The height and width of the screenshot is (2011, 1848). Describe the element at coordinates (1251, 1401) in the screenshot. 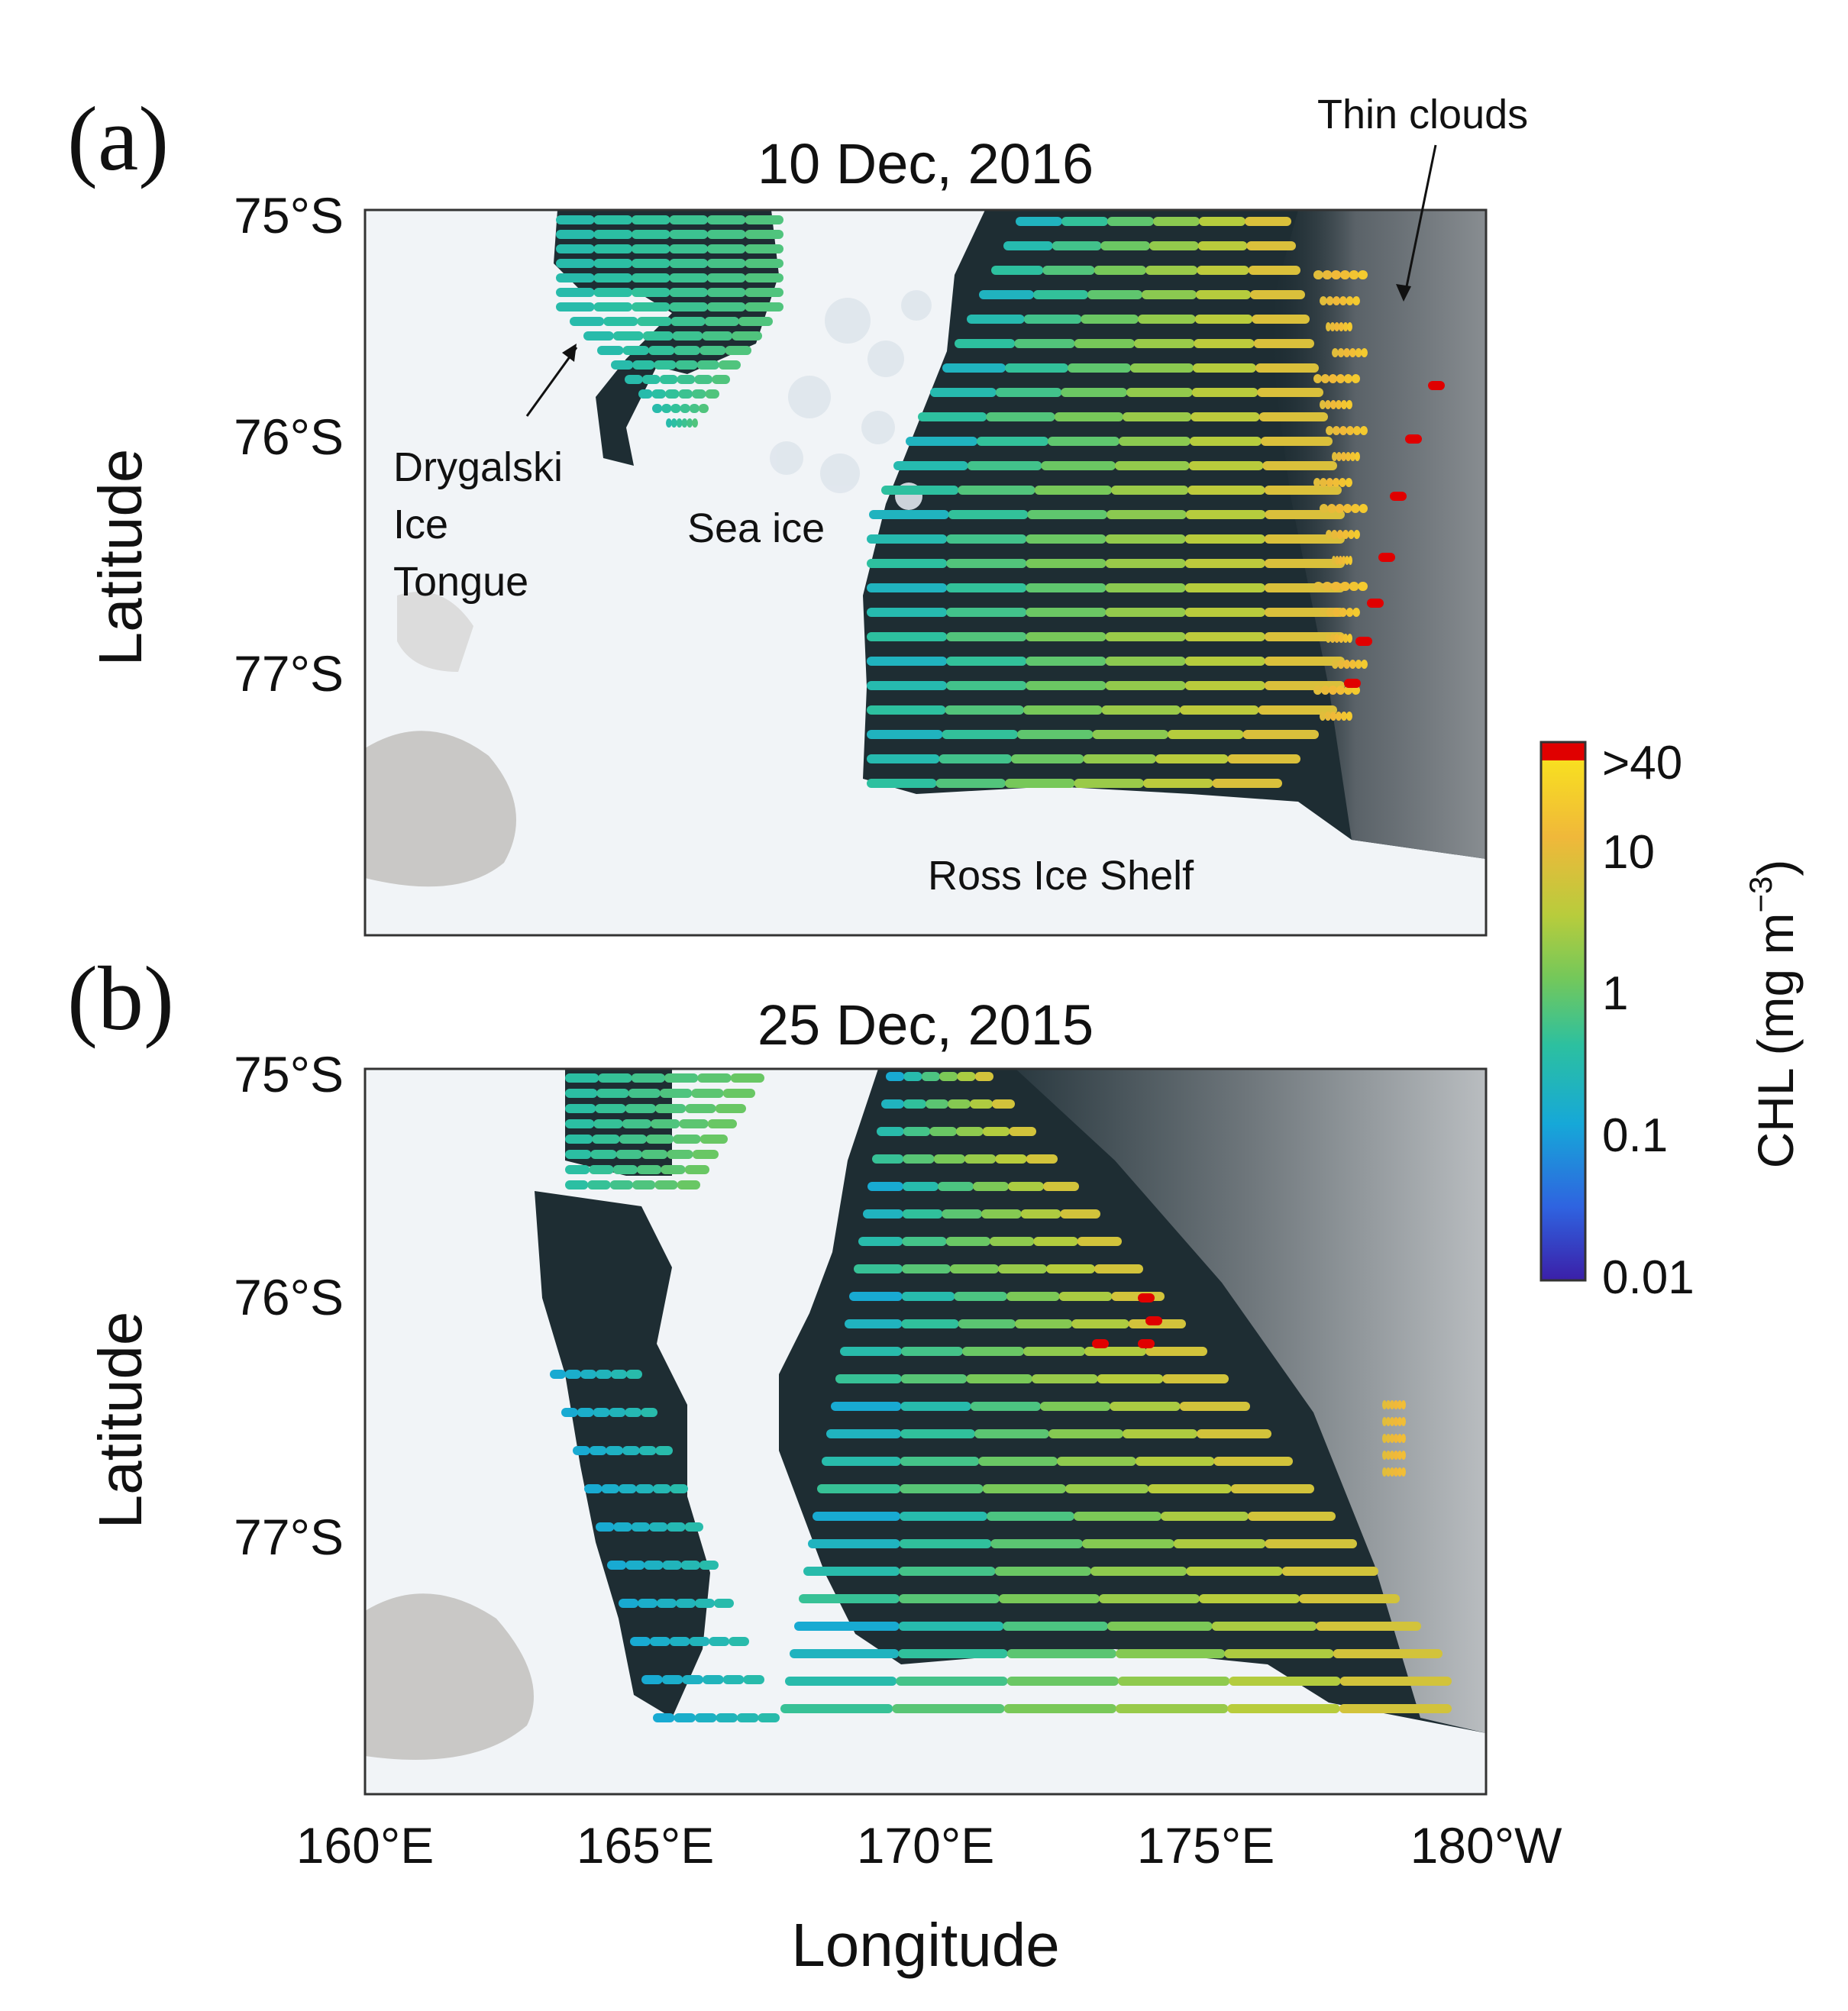

I see `panel-b-clouds` at that location.